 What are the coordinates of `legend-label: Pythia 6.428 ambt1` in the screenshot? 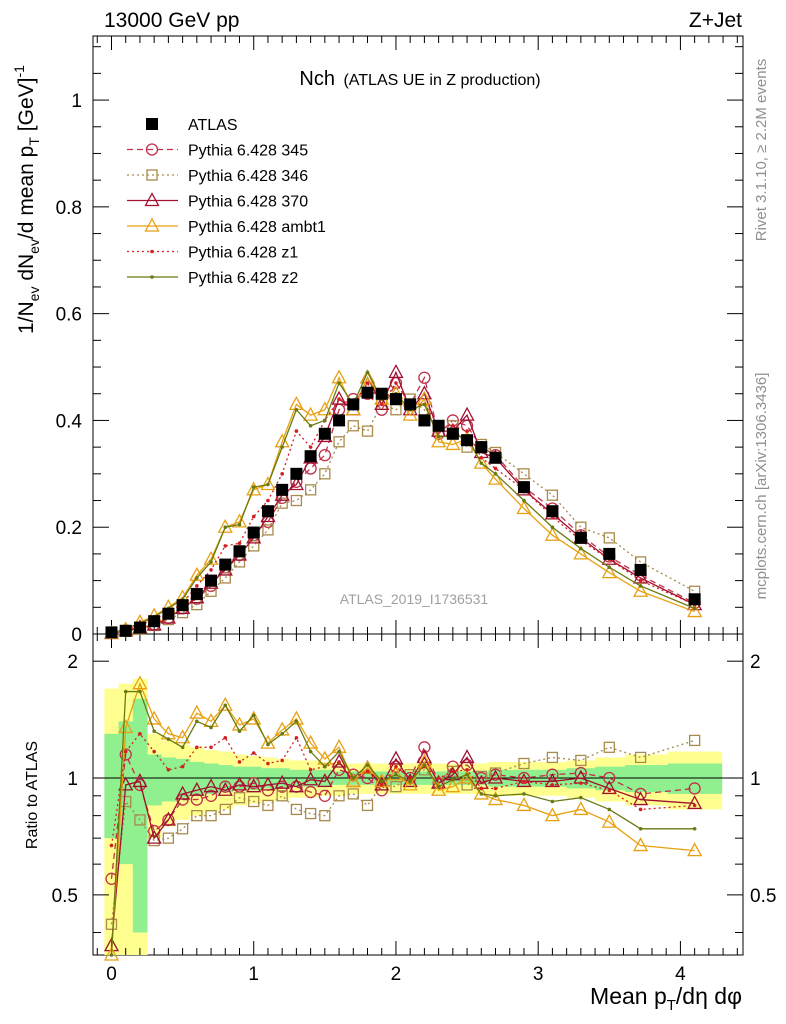 It's located at (257, 227).